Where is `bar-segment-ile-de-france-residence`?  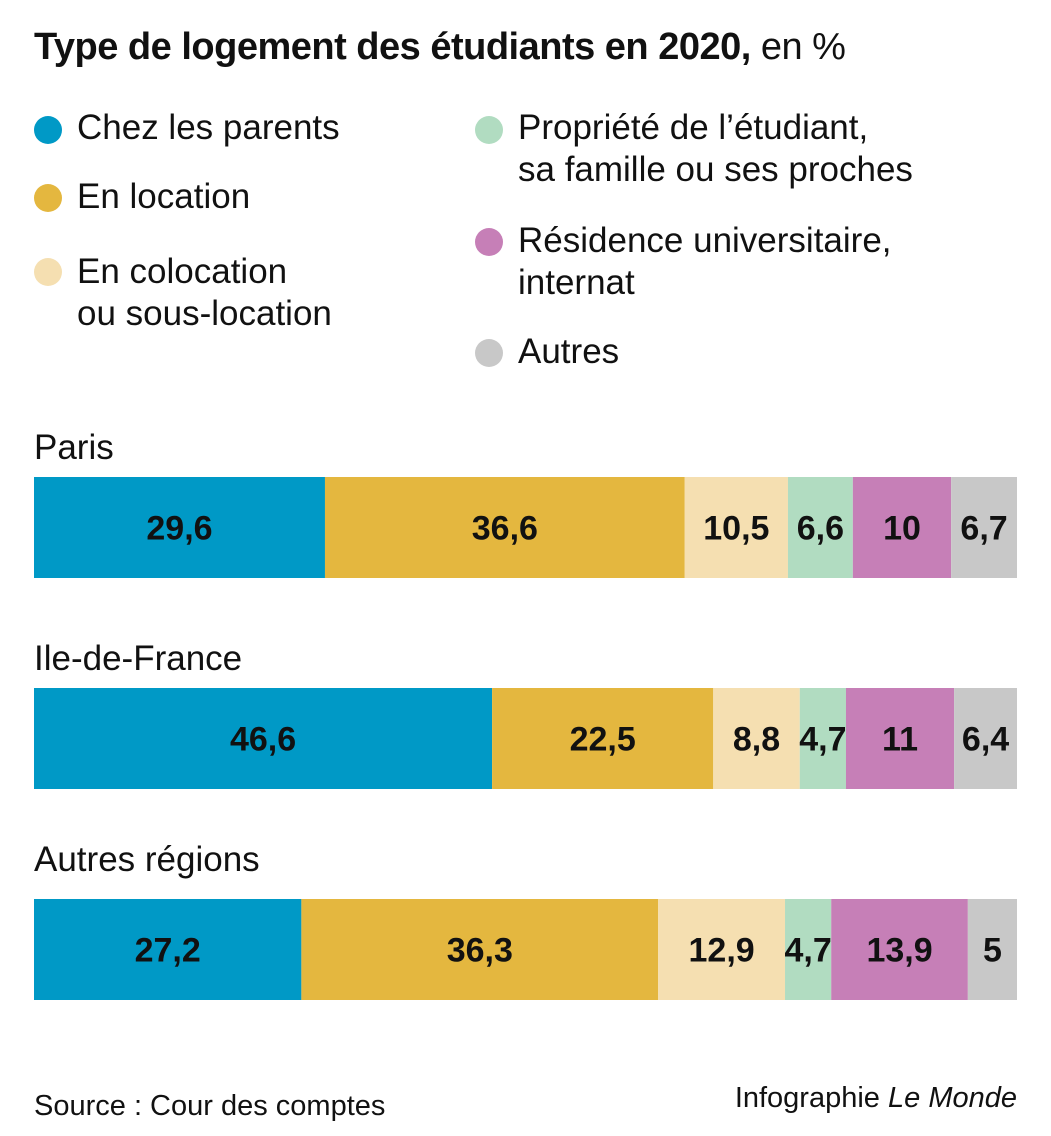 bar-segment-ile-de-france-residence is located at coordinates (900, 738).